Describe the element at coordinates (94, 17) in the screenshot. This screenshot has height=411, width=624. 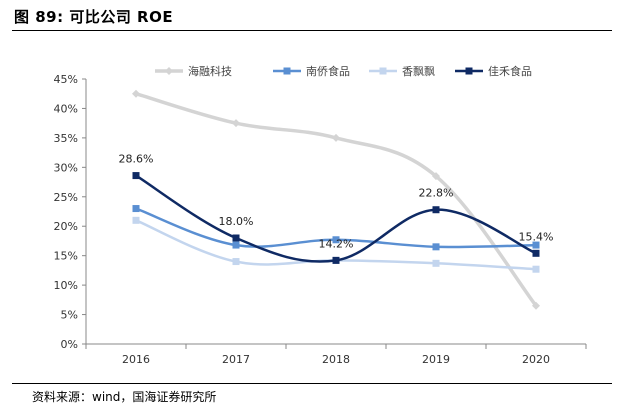
I see `figure-title: 图 89: 可比公司 ROE` at that location.